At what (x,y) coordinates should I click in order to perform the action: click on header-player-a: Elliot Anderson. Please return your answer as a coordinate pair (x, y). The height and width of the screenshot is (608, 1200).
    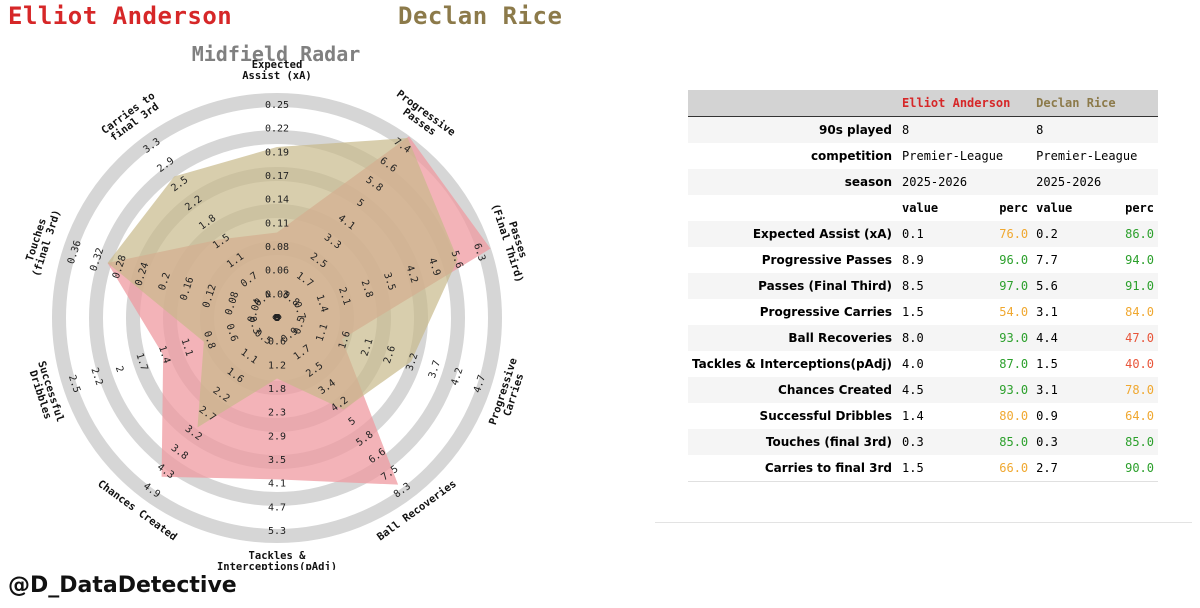
    Looking at the image, I should click on (965, 103).